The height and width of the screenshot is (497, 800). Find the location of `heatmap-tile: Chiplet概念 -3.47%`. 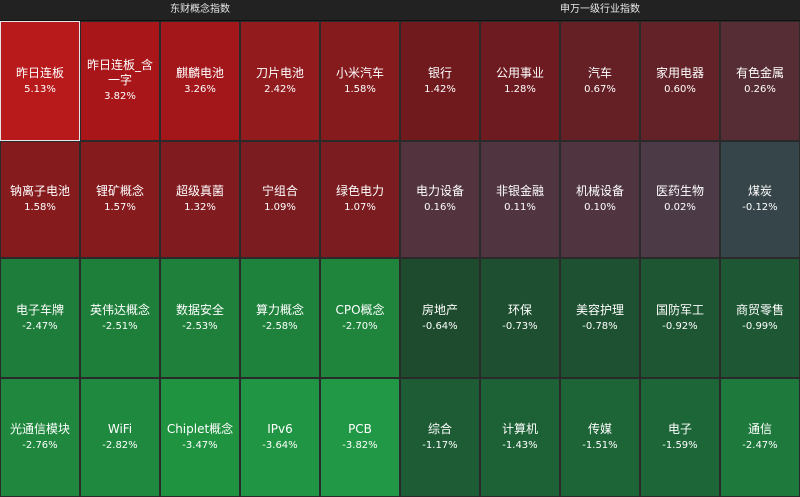

heatmap-tile: Chiplet概念 -3.47% is located at coordinates (200, 437).